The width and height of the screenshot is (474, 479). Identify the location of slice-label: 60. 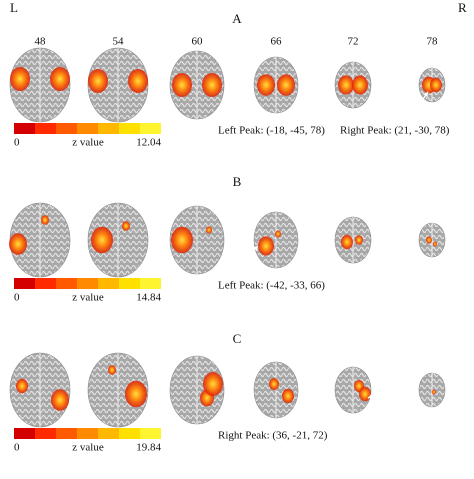
(198, 42).